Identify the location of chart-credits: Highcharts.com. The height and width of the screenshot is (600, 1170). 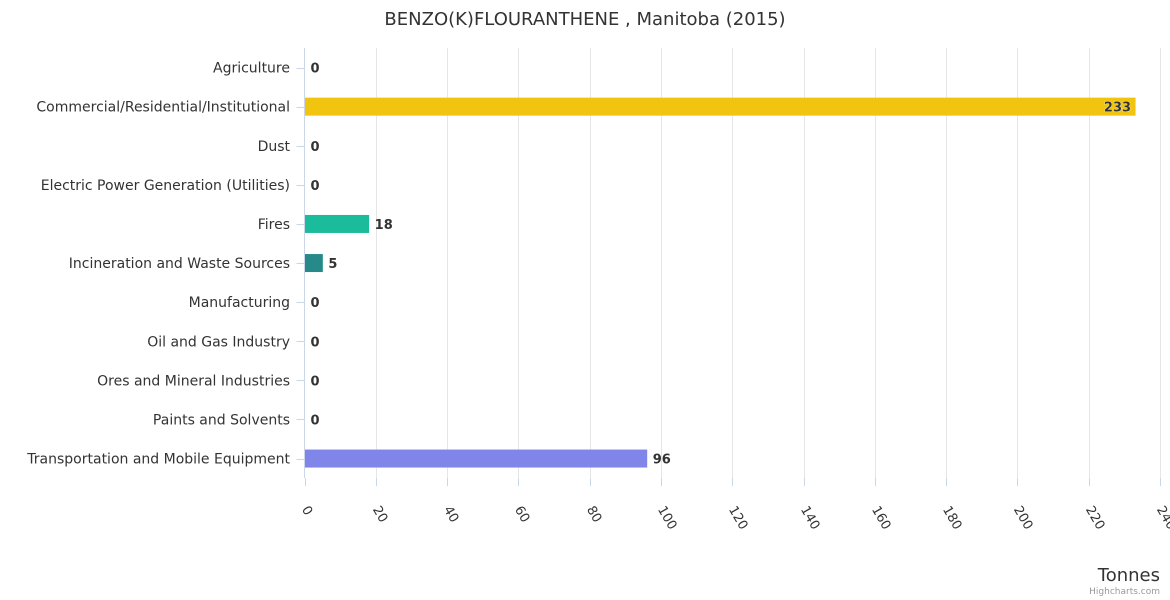
(1124, 592).